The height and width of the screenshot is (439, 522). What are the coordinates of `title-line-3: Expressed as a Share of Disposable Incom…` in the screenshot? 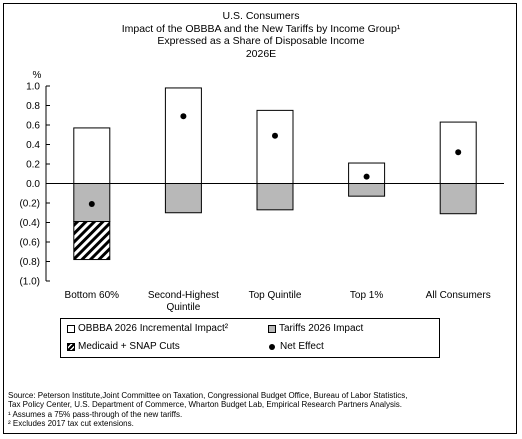 It's located at (261, 41).